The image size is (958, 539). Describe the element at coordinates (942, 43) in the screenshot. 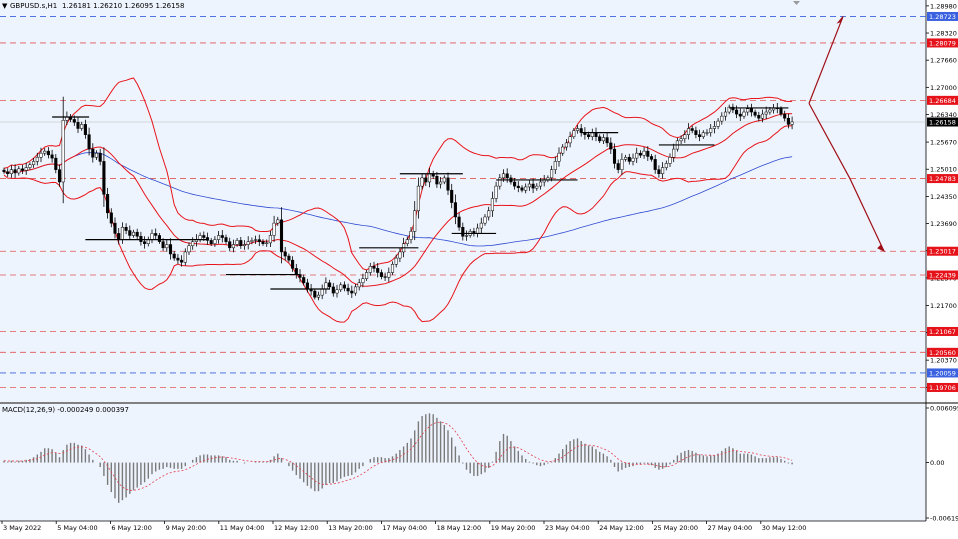

I see `level-tag-label: 1.28079` at that location.